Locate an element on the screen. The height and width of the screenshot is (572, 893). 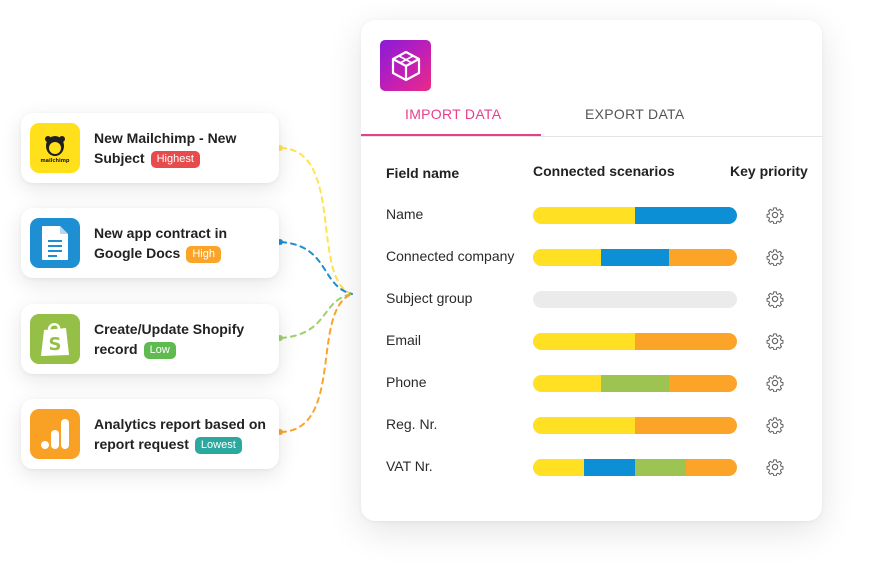
connector-analytics is located at coordinates (316, 363).